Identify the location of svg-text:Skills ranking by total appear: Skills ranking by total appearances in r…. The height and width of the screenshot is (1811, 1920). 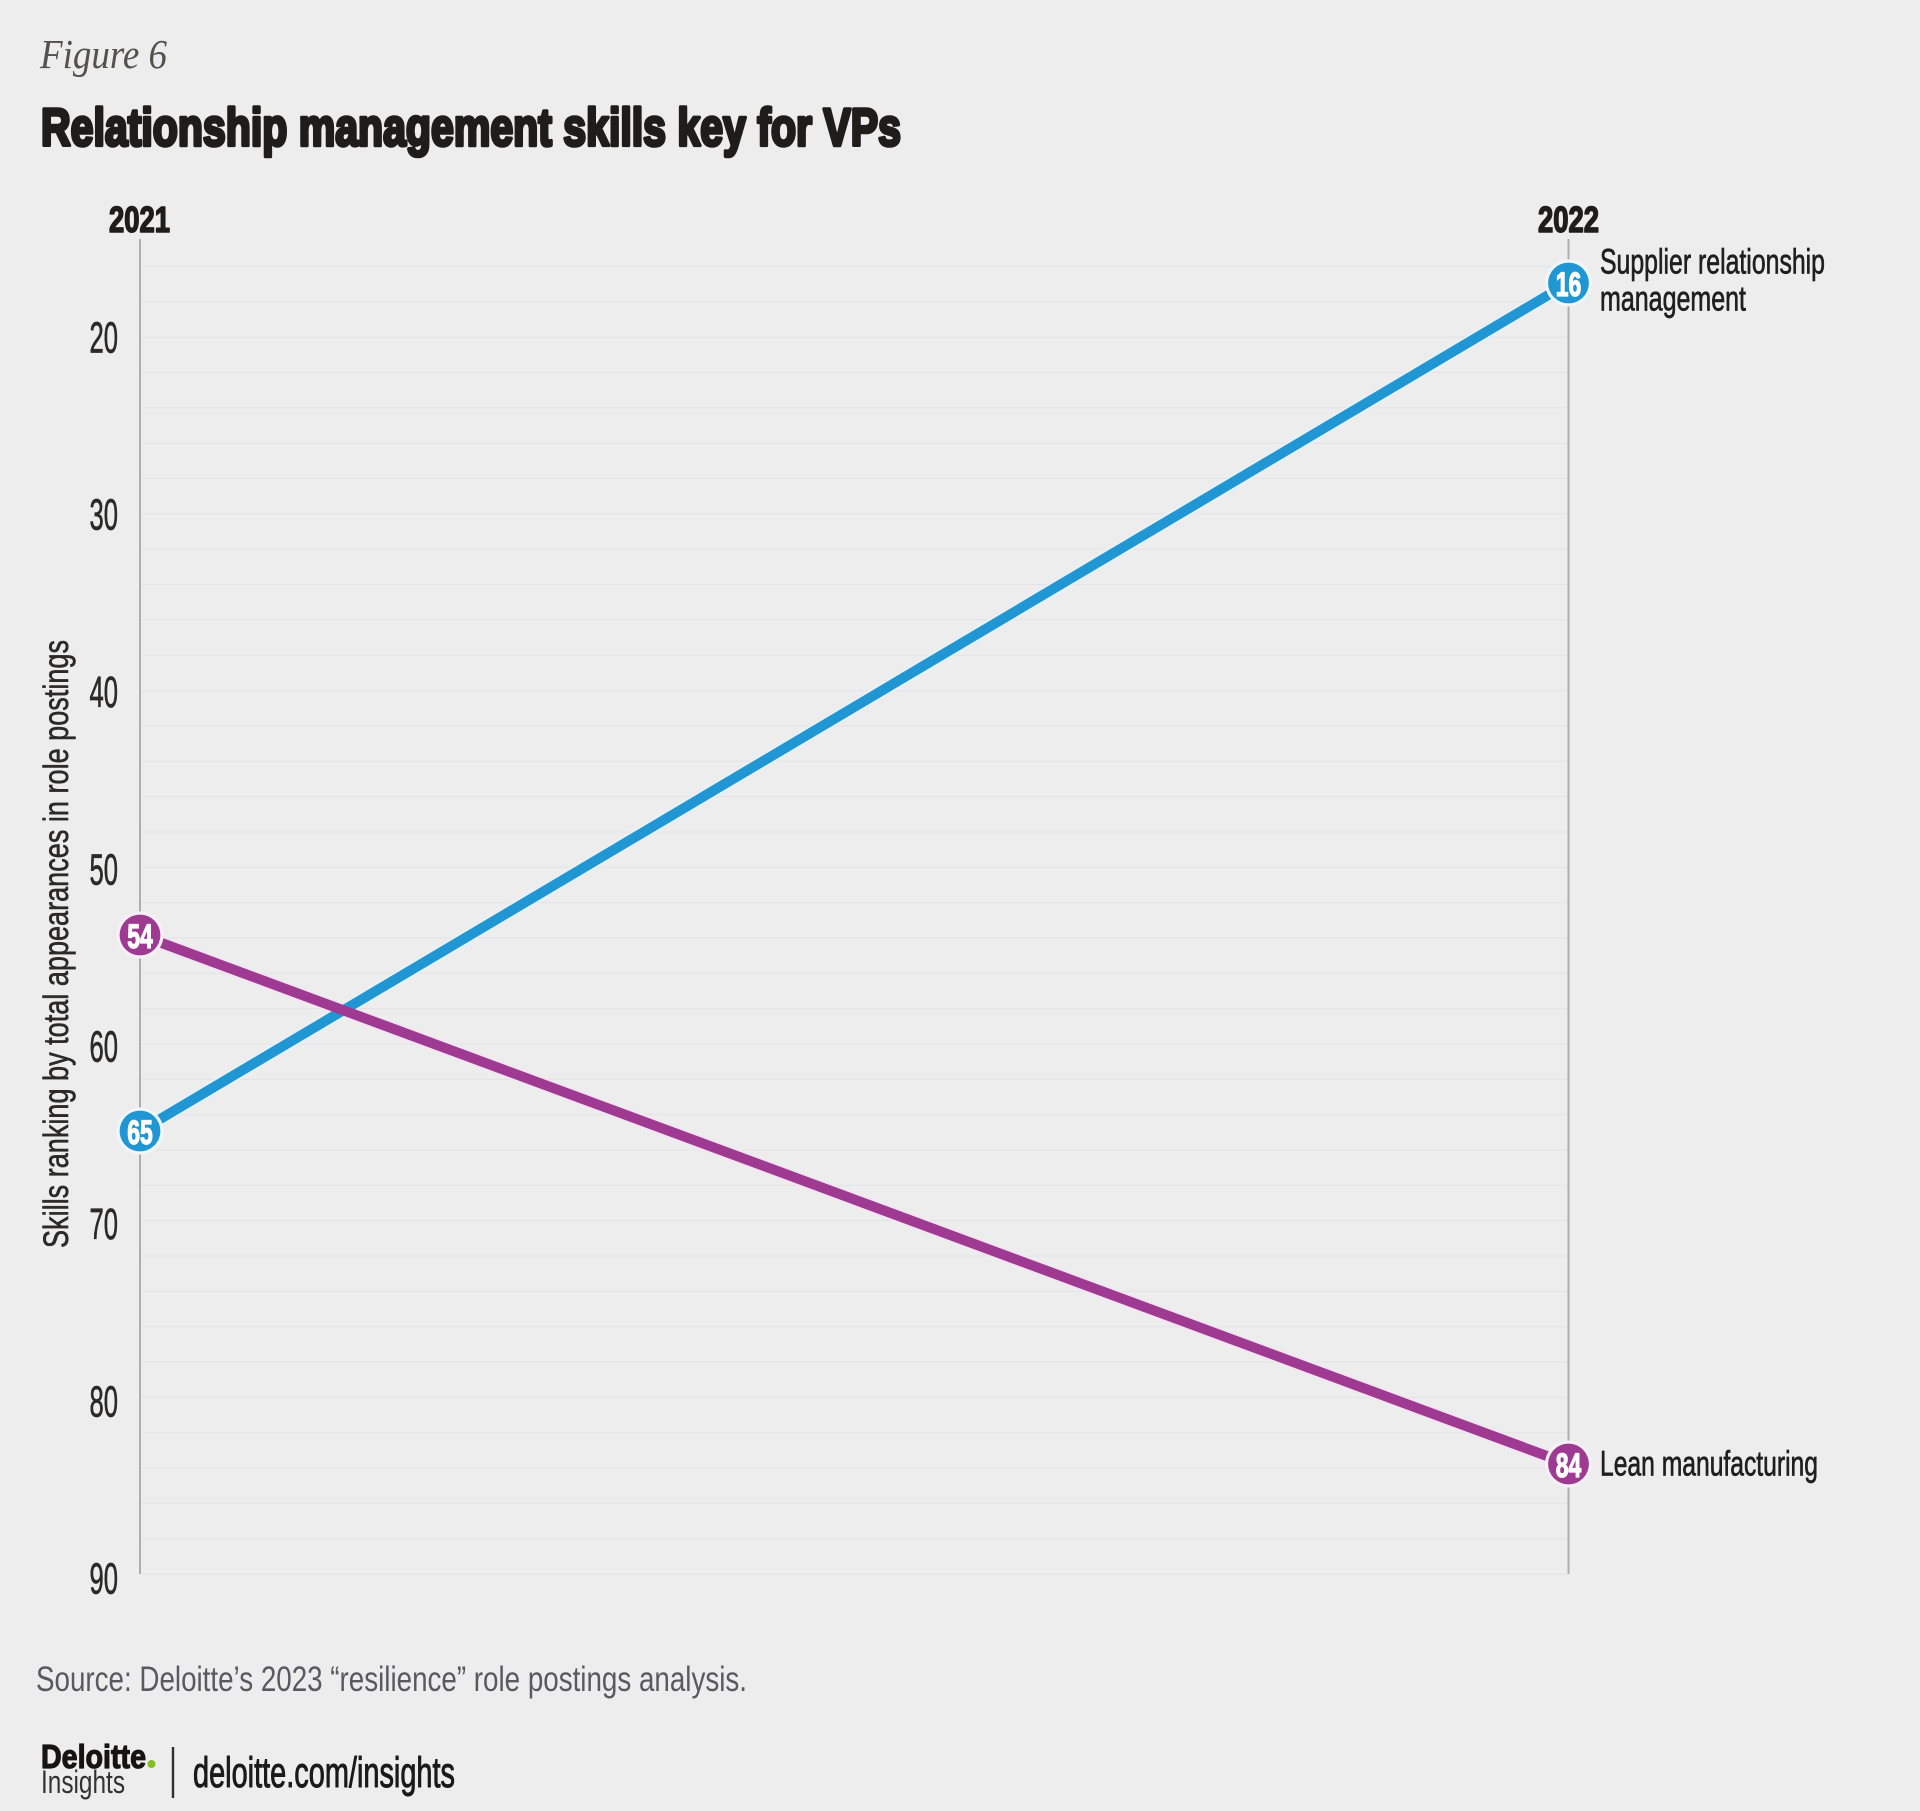
(56, 944).